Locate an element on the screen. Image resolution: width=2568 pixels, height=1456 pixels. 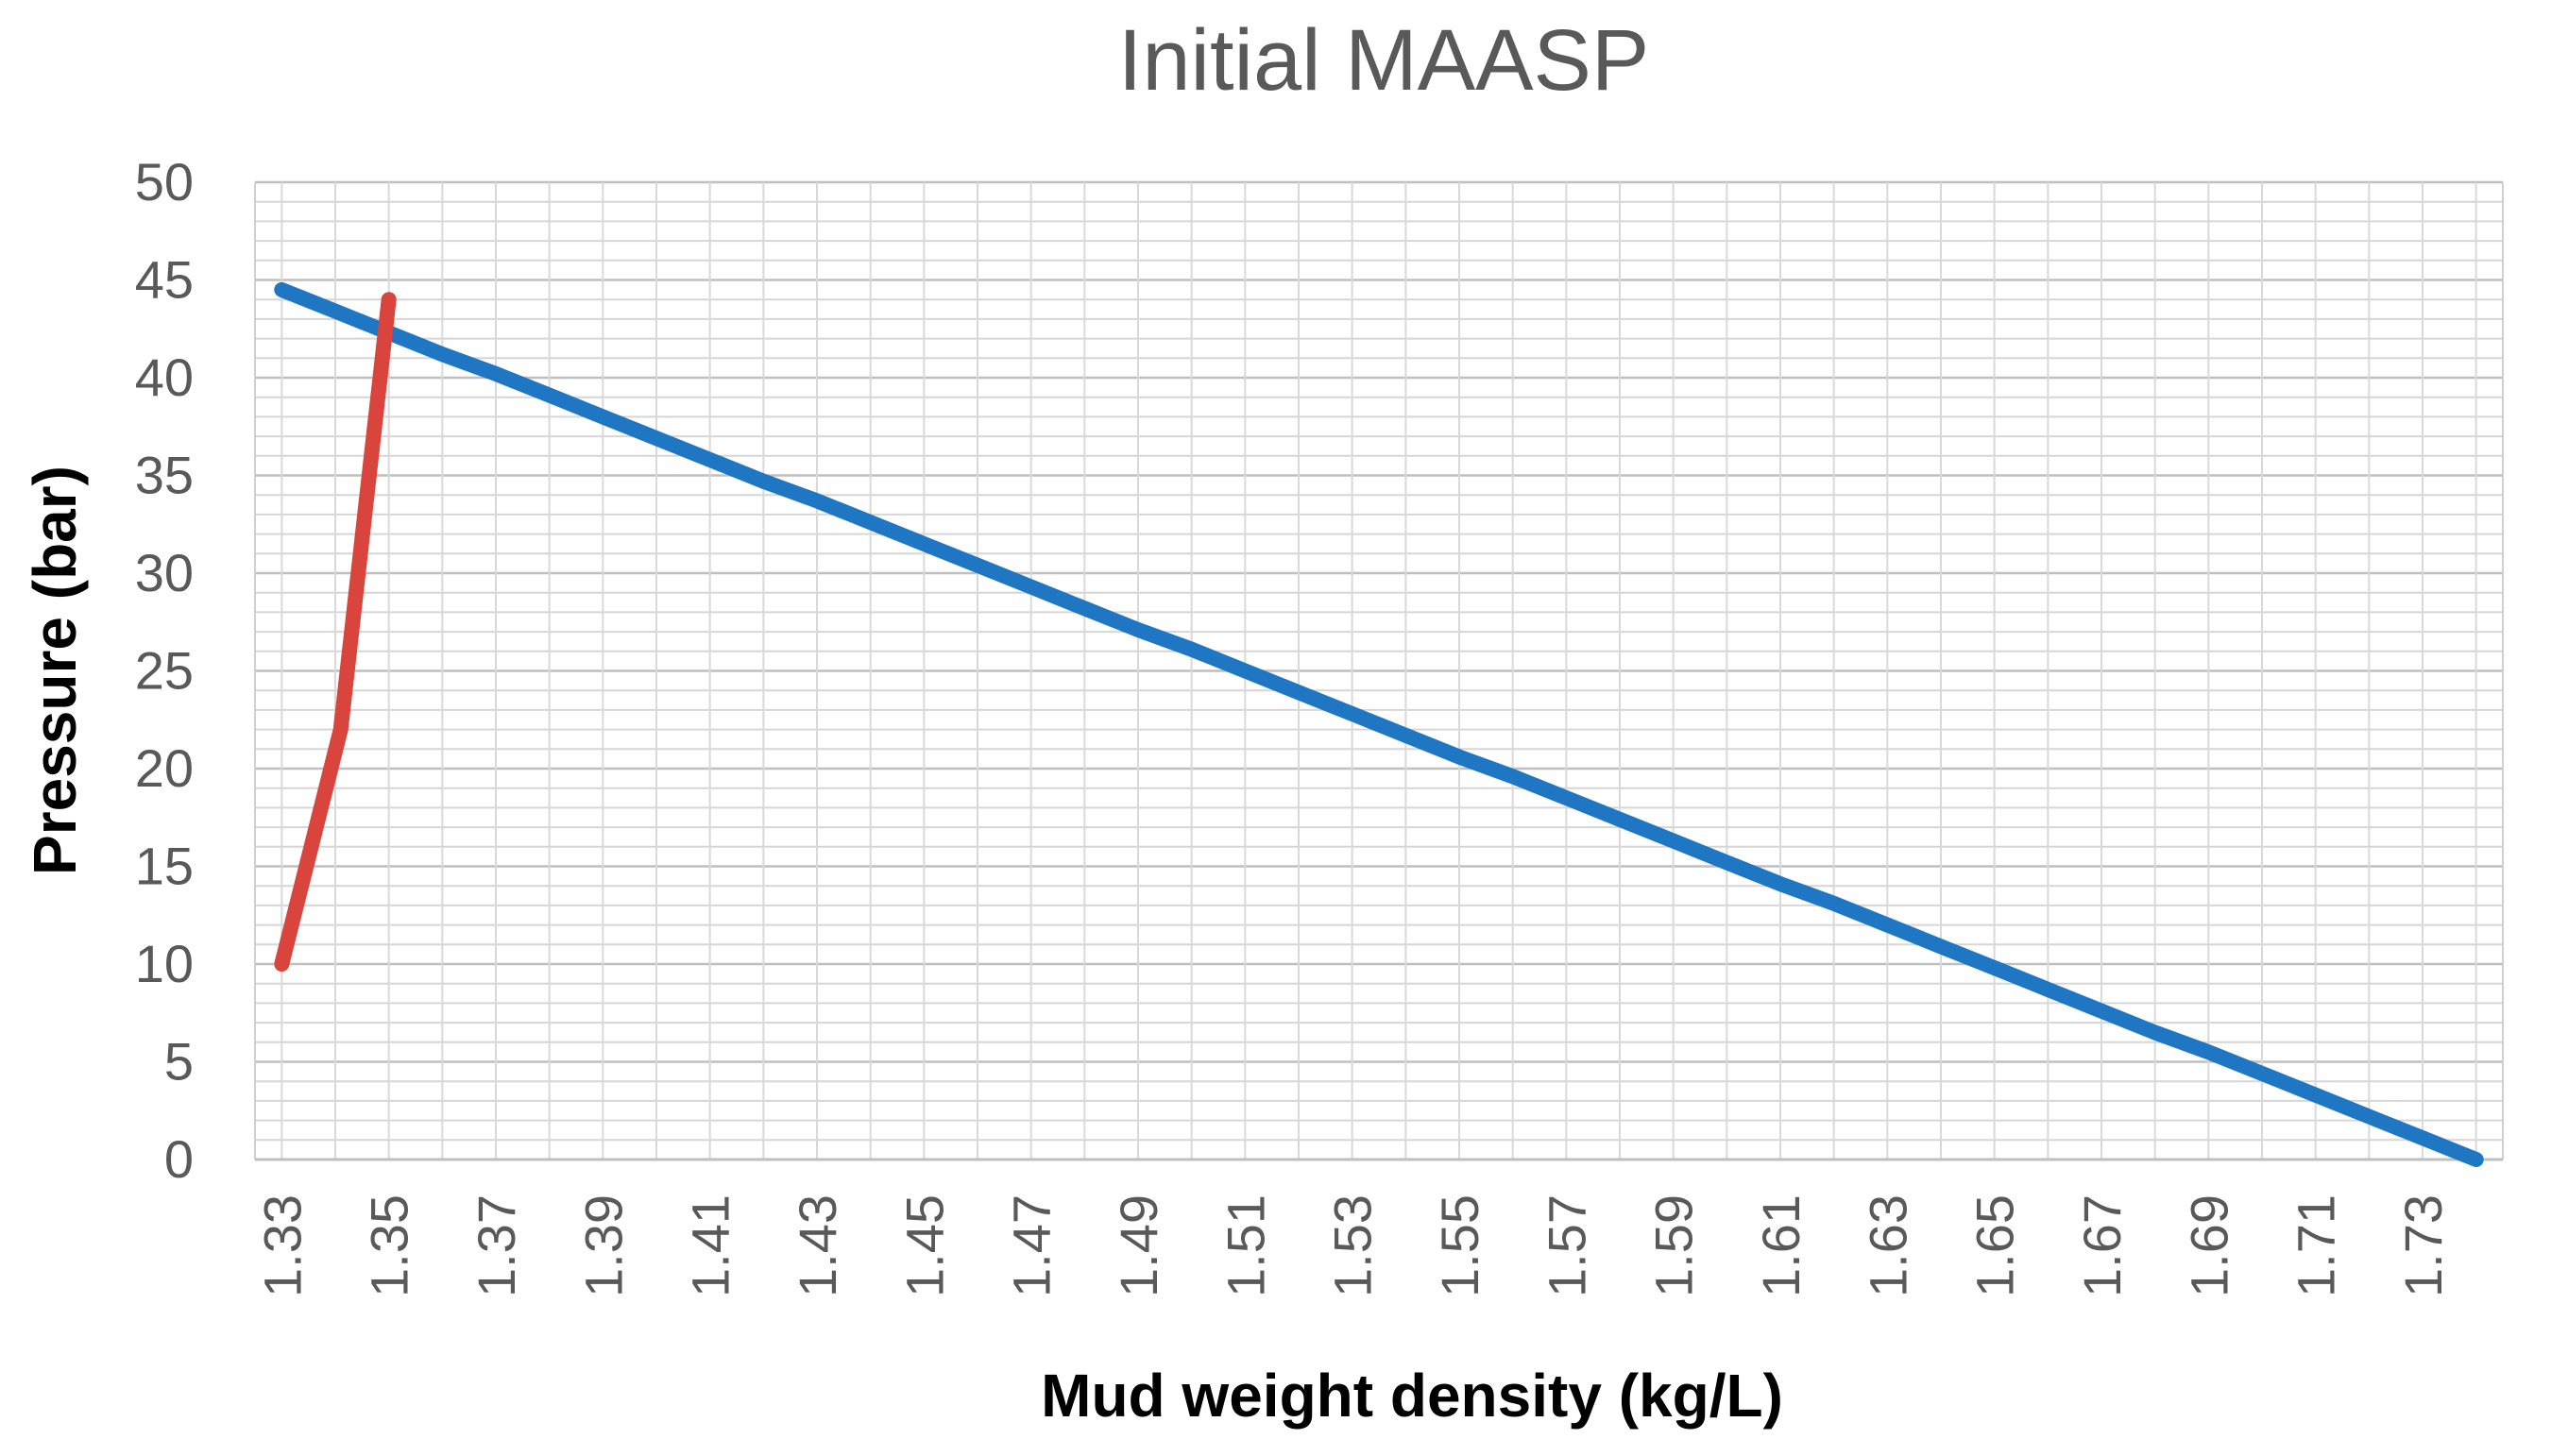
chart-title: Initial MAASP is located at coordinates (1383, 60).